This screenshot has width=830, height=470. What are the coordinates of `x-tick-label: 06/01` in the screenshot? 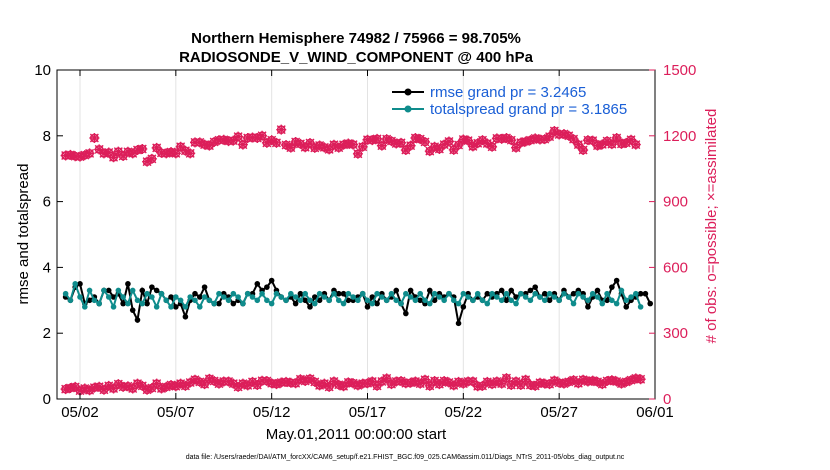 It's located at (655, 412).